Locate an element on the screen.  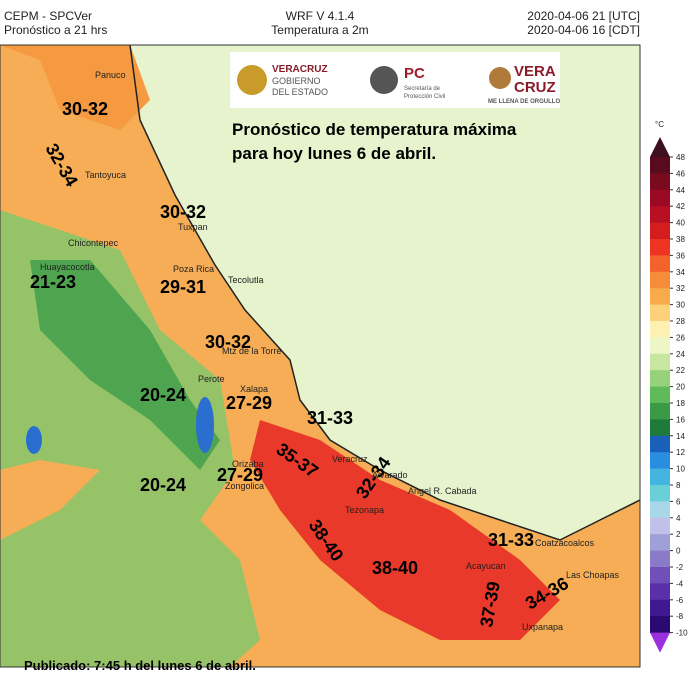
place-label: Coatzacoalcos is located at coordinates (565, 543).